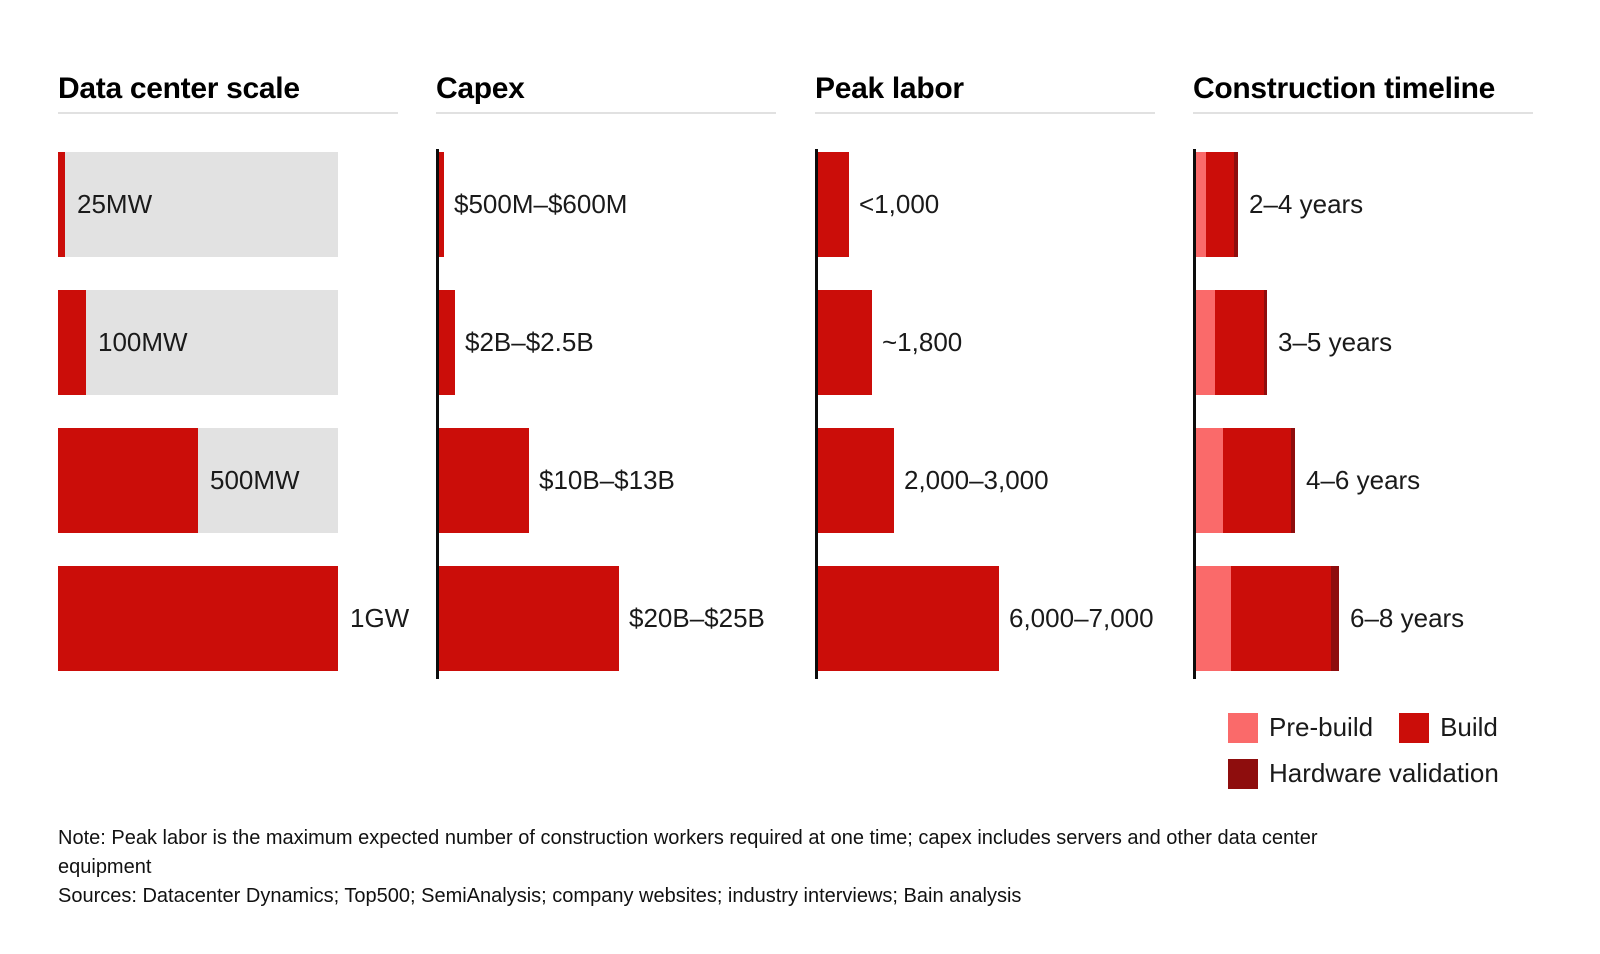  What do you see at coordinates (480, 88) in the screenshot?
I see `column-header-capex: Capex` at bounding box center [480, 88].